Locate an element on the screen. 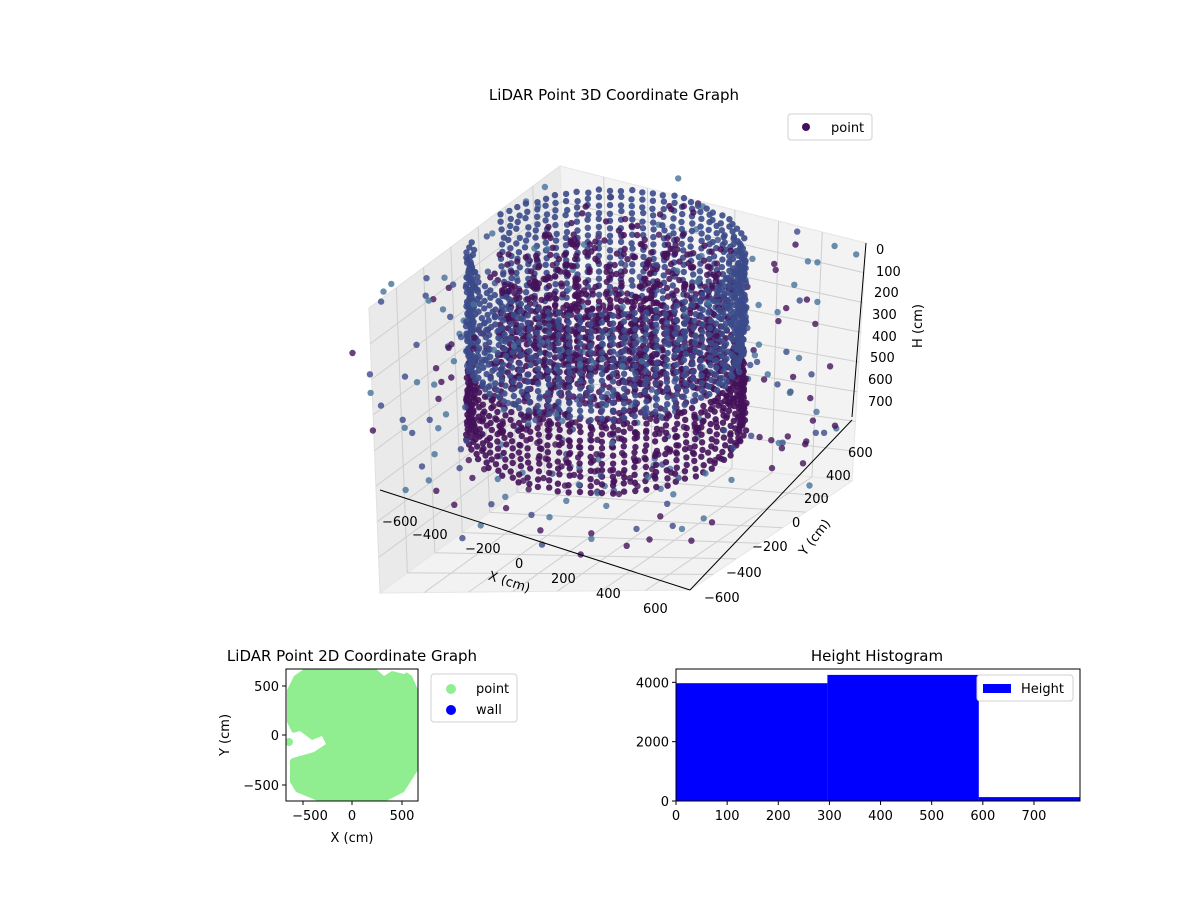 This screenshot has width=1200, height=900. z-tick-label: 200 is located at coordinates (886, 293).